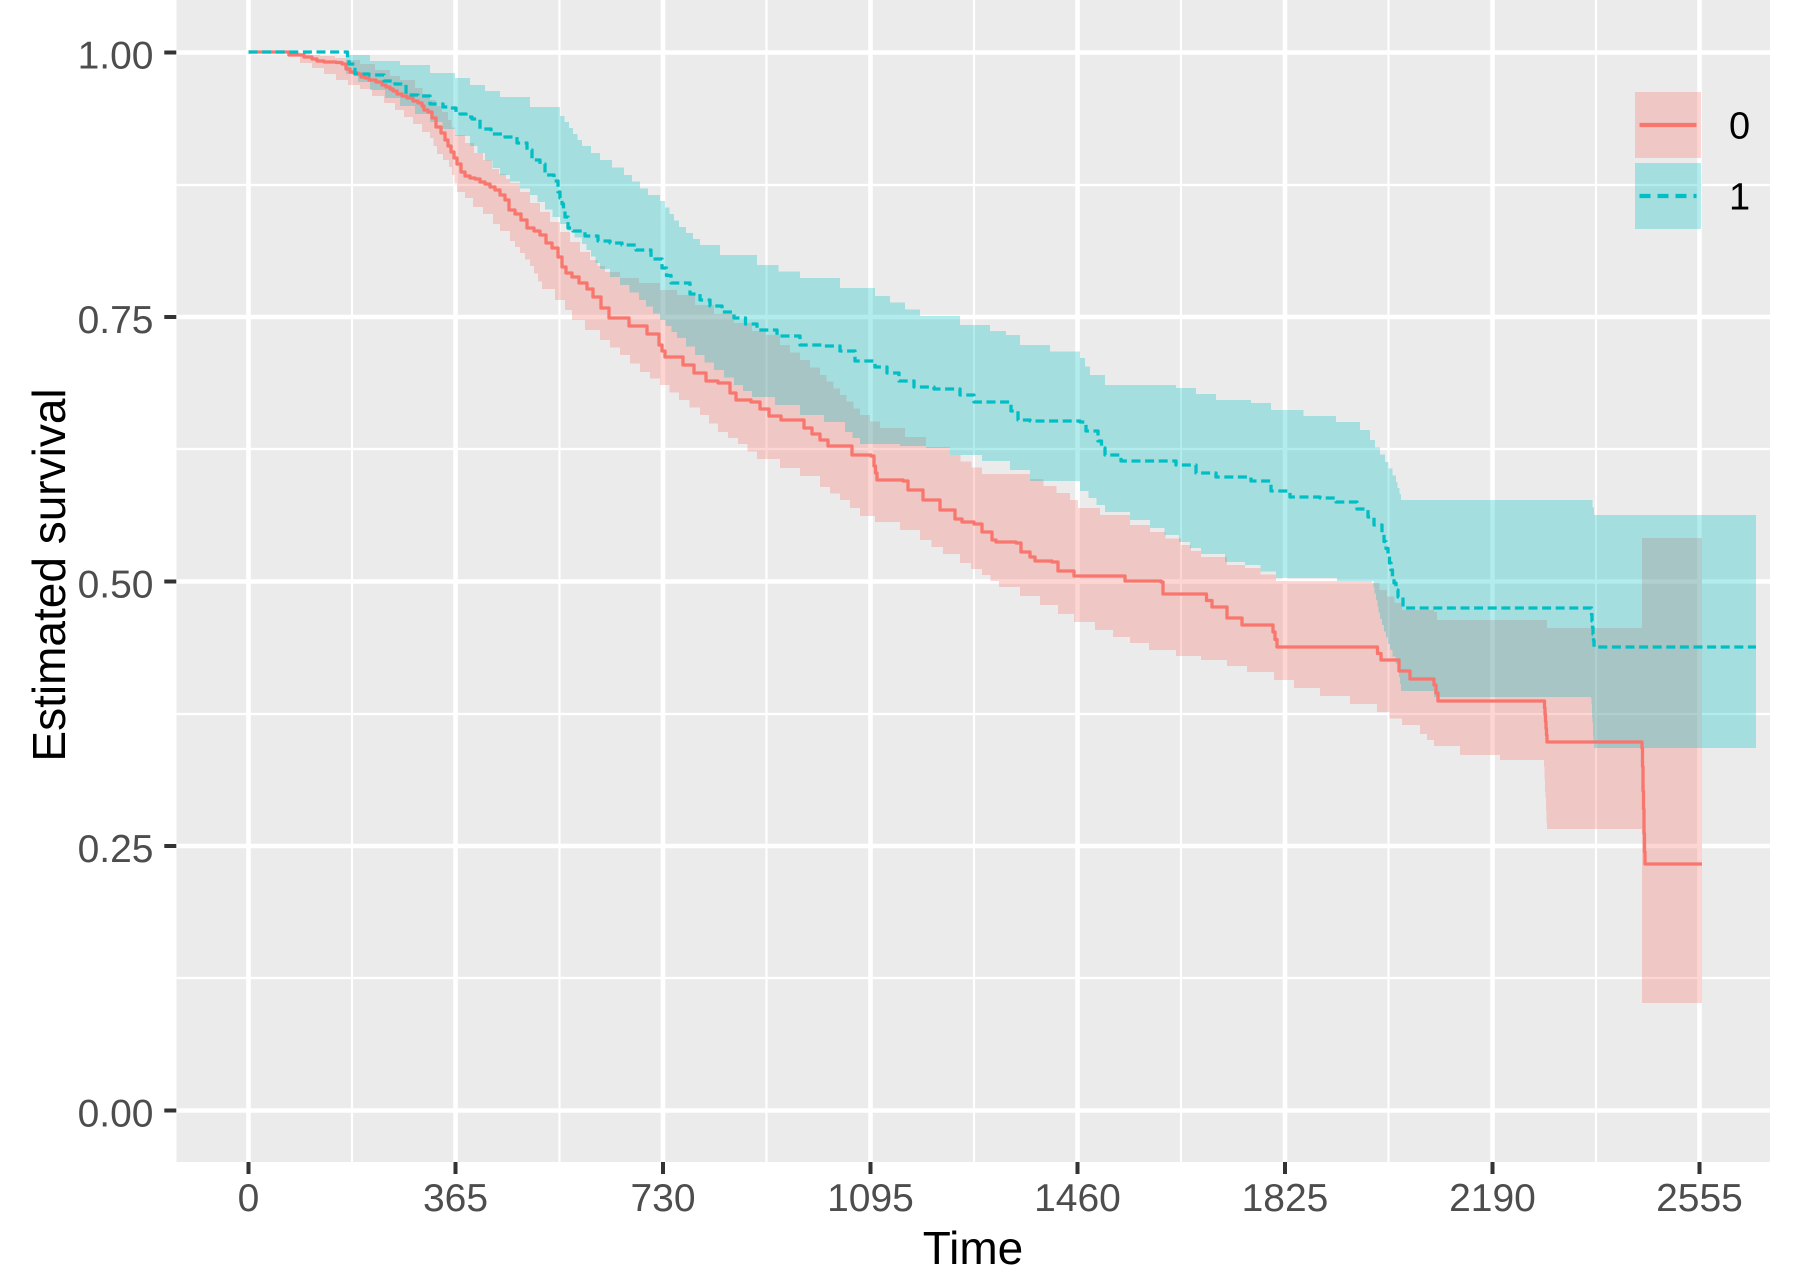 This screenshot has width=1800, height=1272. I want to click on svg-text: 1, so click(1739, 198).